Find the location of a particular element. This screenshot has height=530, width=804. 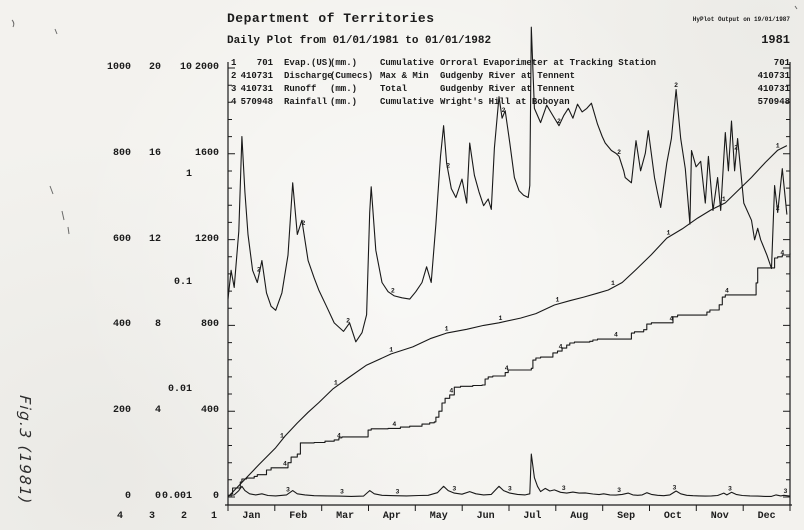

legend-unit: (Cumecs) is located at coordinates (352, 76).